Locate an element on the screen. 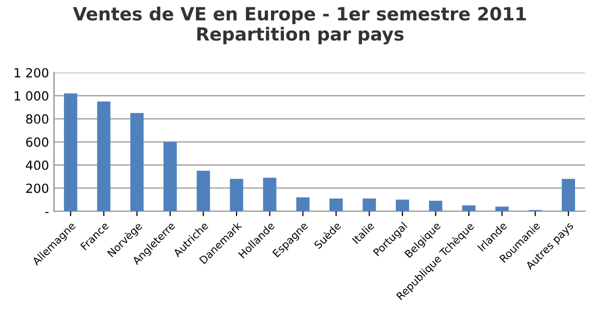 This screenshot has width=600, height=330. y-tick-label: 1 200 is located at coordinates (31, 73).